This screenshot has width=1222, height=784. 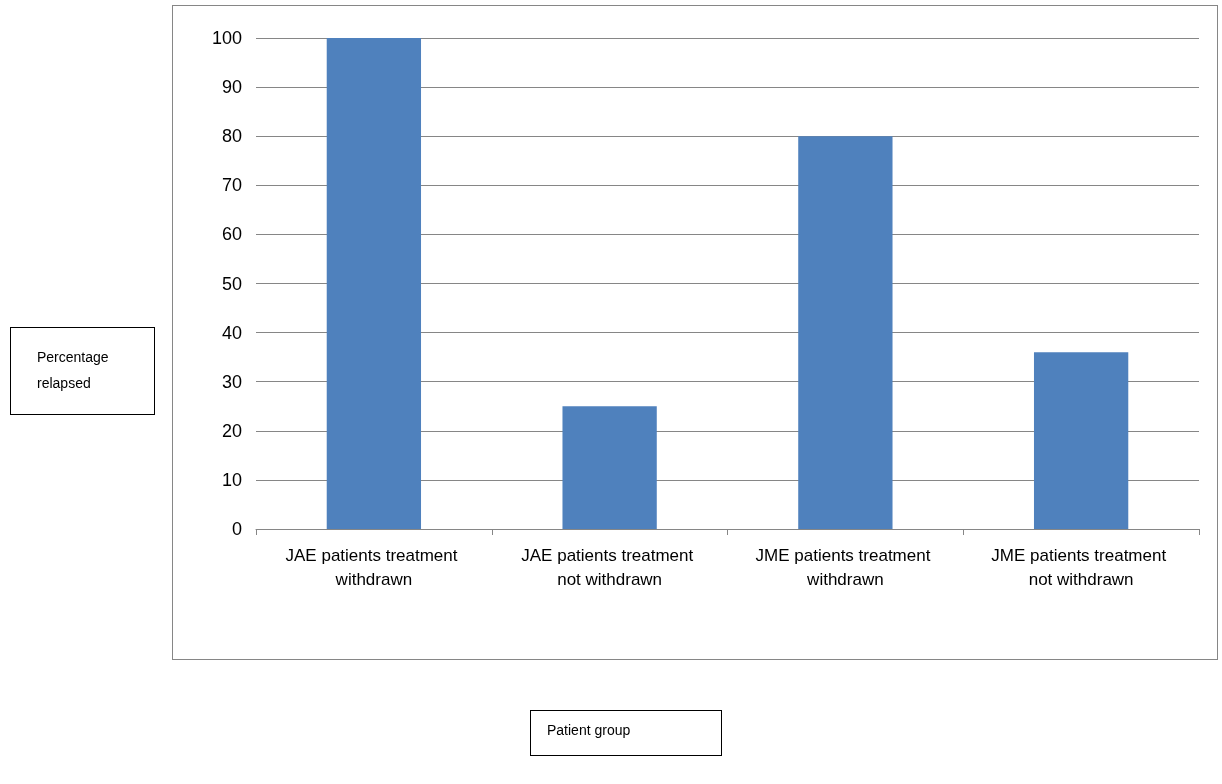 What do you see at coordinates (231, 136) in the screenshot?
I see `y-tick-label: 80` at bounding box center [231, 136].